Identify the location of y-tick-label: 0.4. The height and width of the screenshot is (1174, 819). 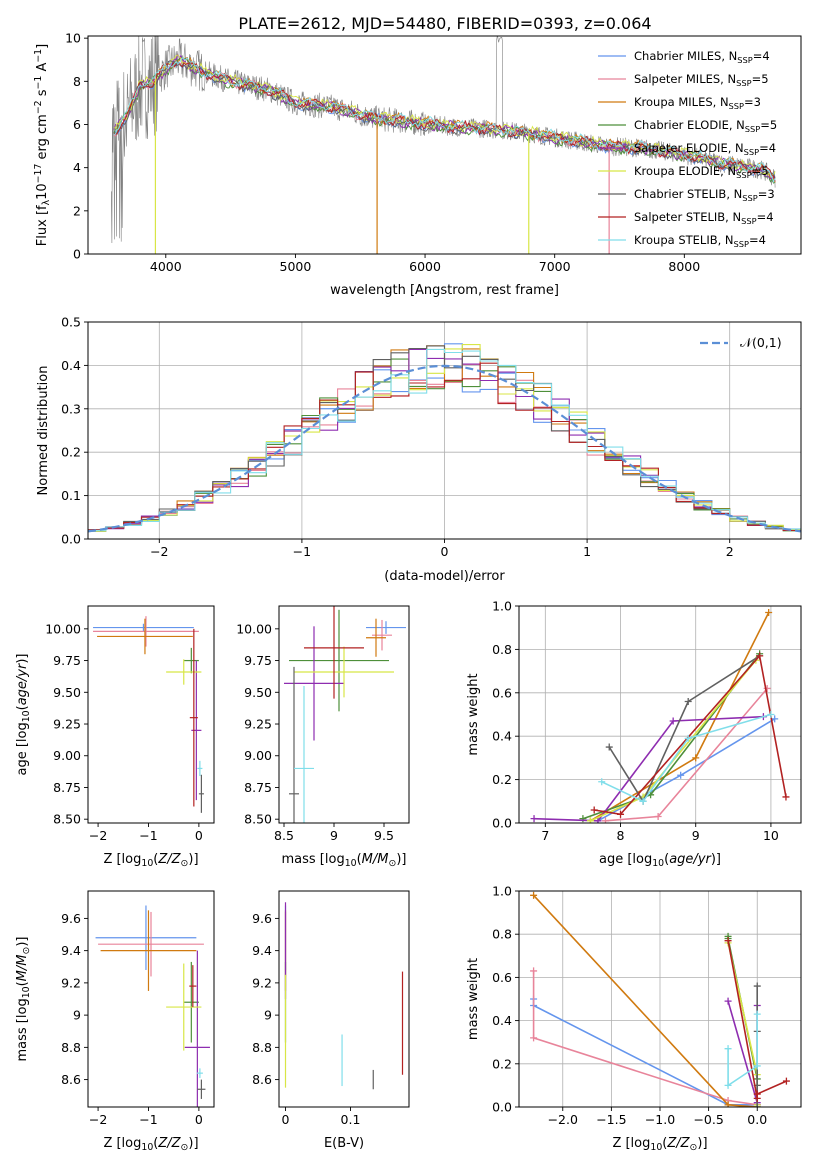
(502, 1020).